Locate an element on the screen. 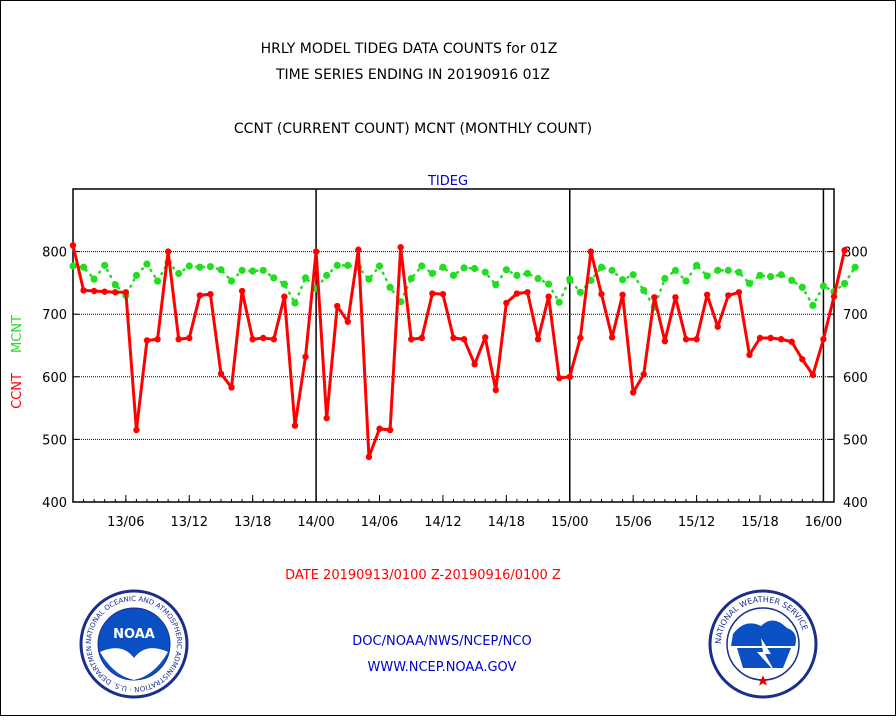 Image resolution: width=896 pixels, height=720 pixels. x-tick-label: 14/12 is located at coordinates (442, 522).